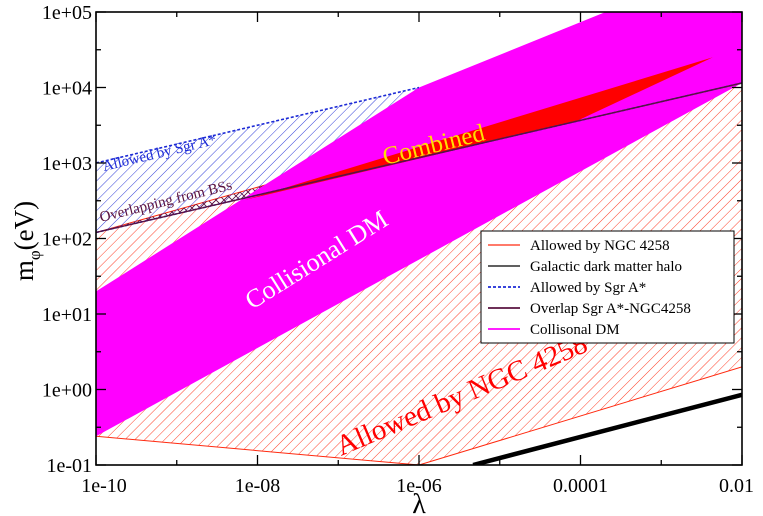 The height and width of the screenshot is (516, 763). I want to click on y-tick-label-1: 1e+00, so click(67, 391).